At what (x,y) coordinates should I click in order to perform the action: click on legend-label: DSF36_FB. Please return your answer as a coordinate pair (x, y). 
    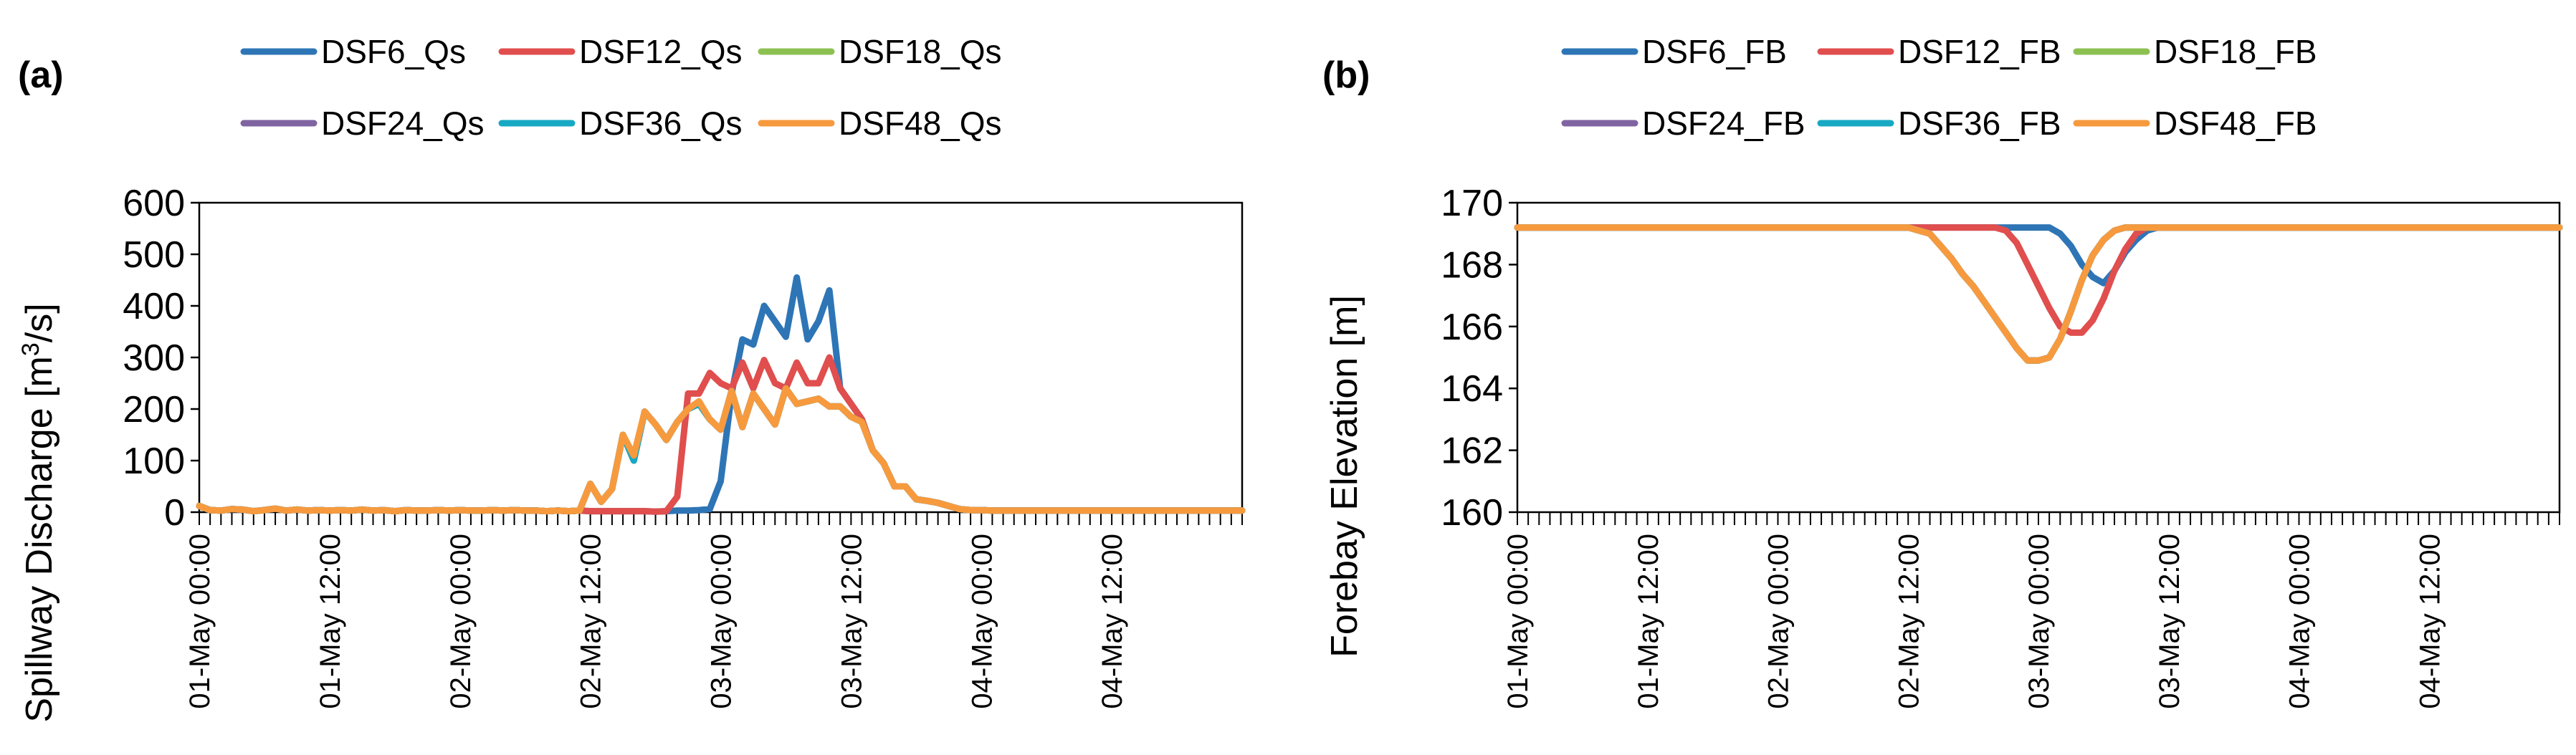
    Looking at the image, I should click on (1979, 123).